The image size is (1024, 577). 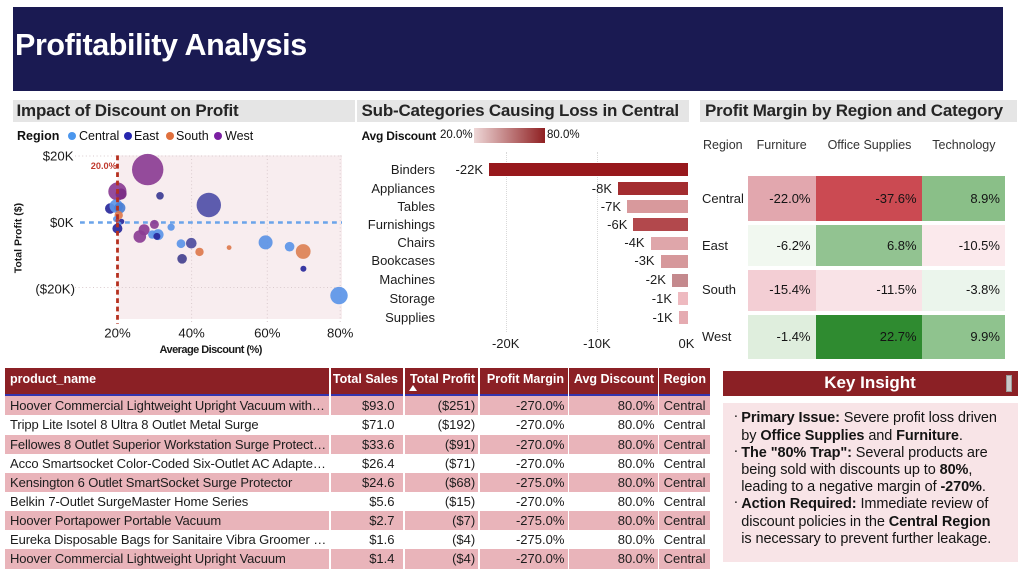 What do you see at coordinates (18, 238) in the screenshot?
I see `svg-text: Total Profit ($)` at bounding box center [18, 238].